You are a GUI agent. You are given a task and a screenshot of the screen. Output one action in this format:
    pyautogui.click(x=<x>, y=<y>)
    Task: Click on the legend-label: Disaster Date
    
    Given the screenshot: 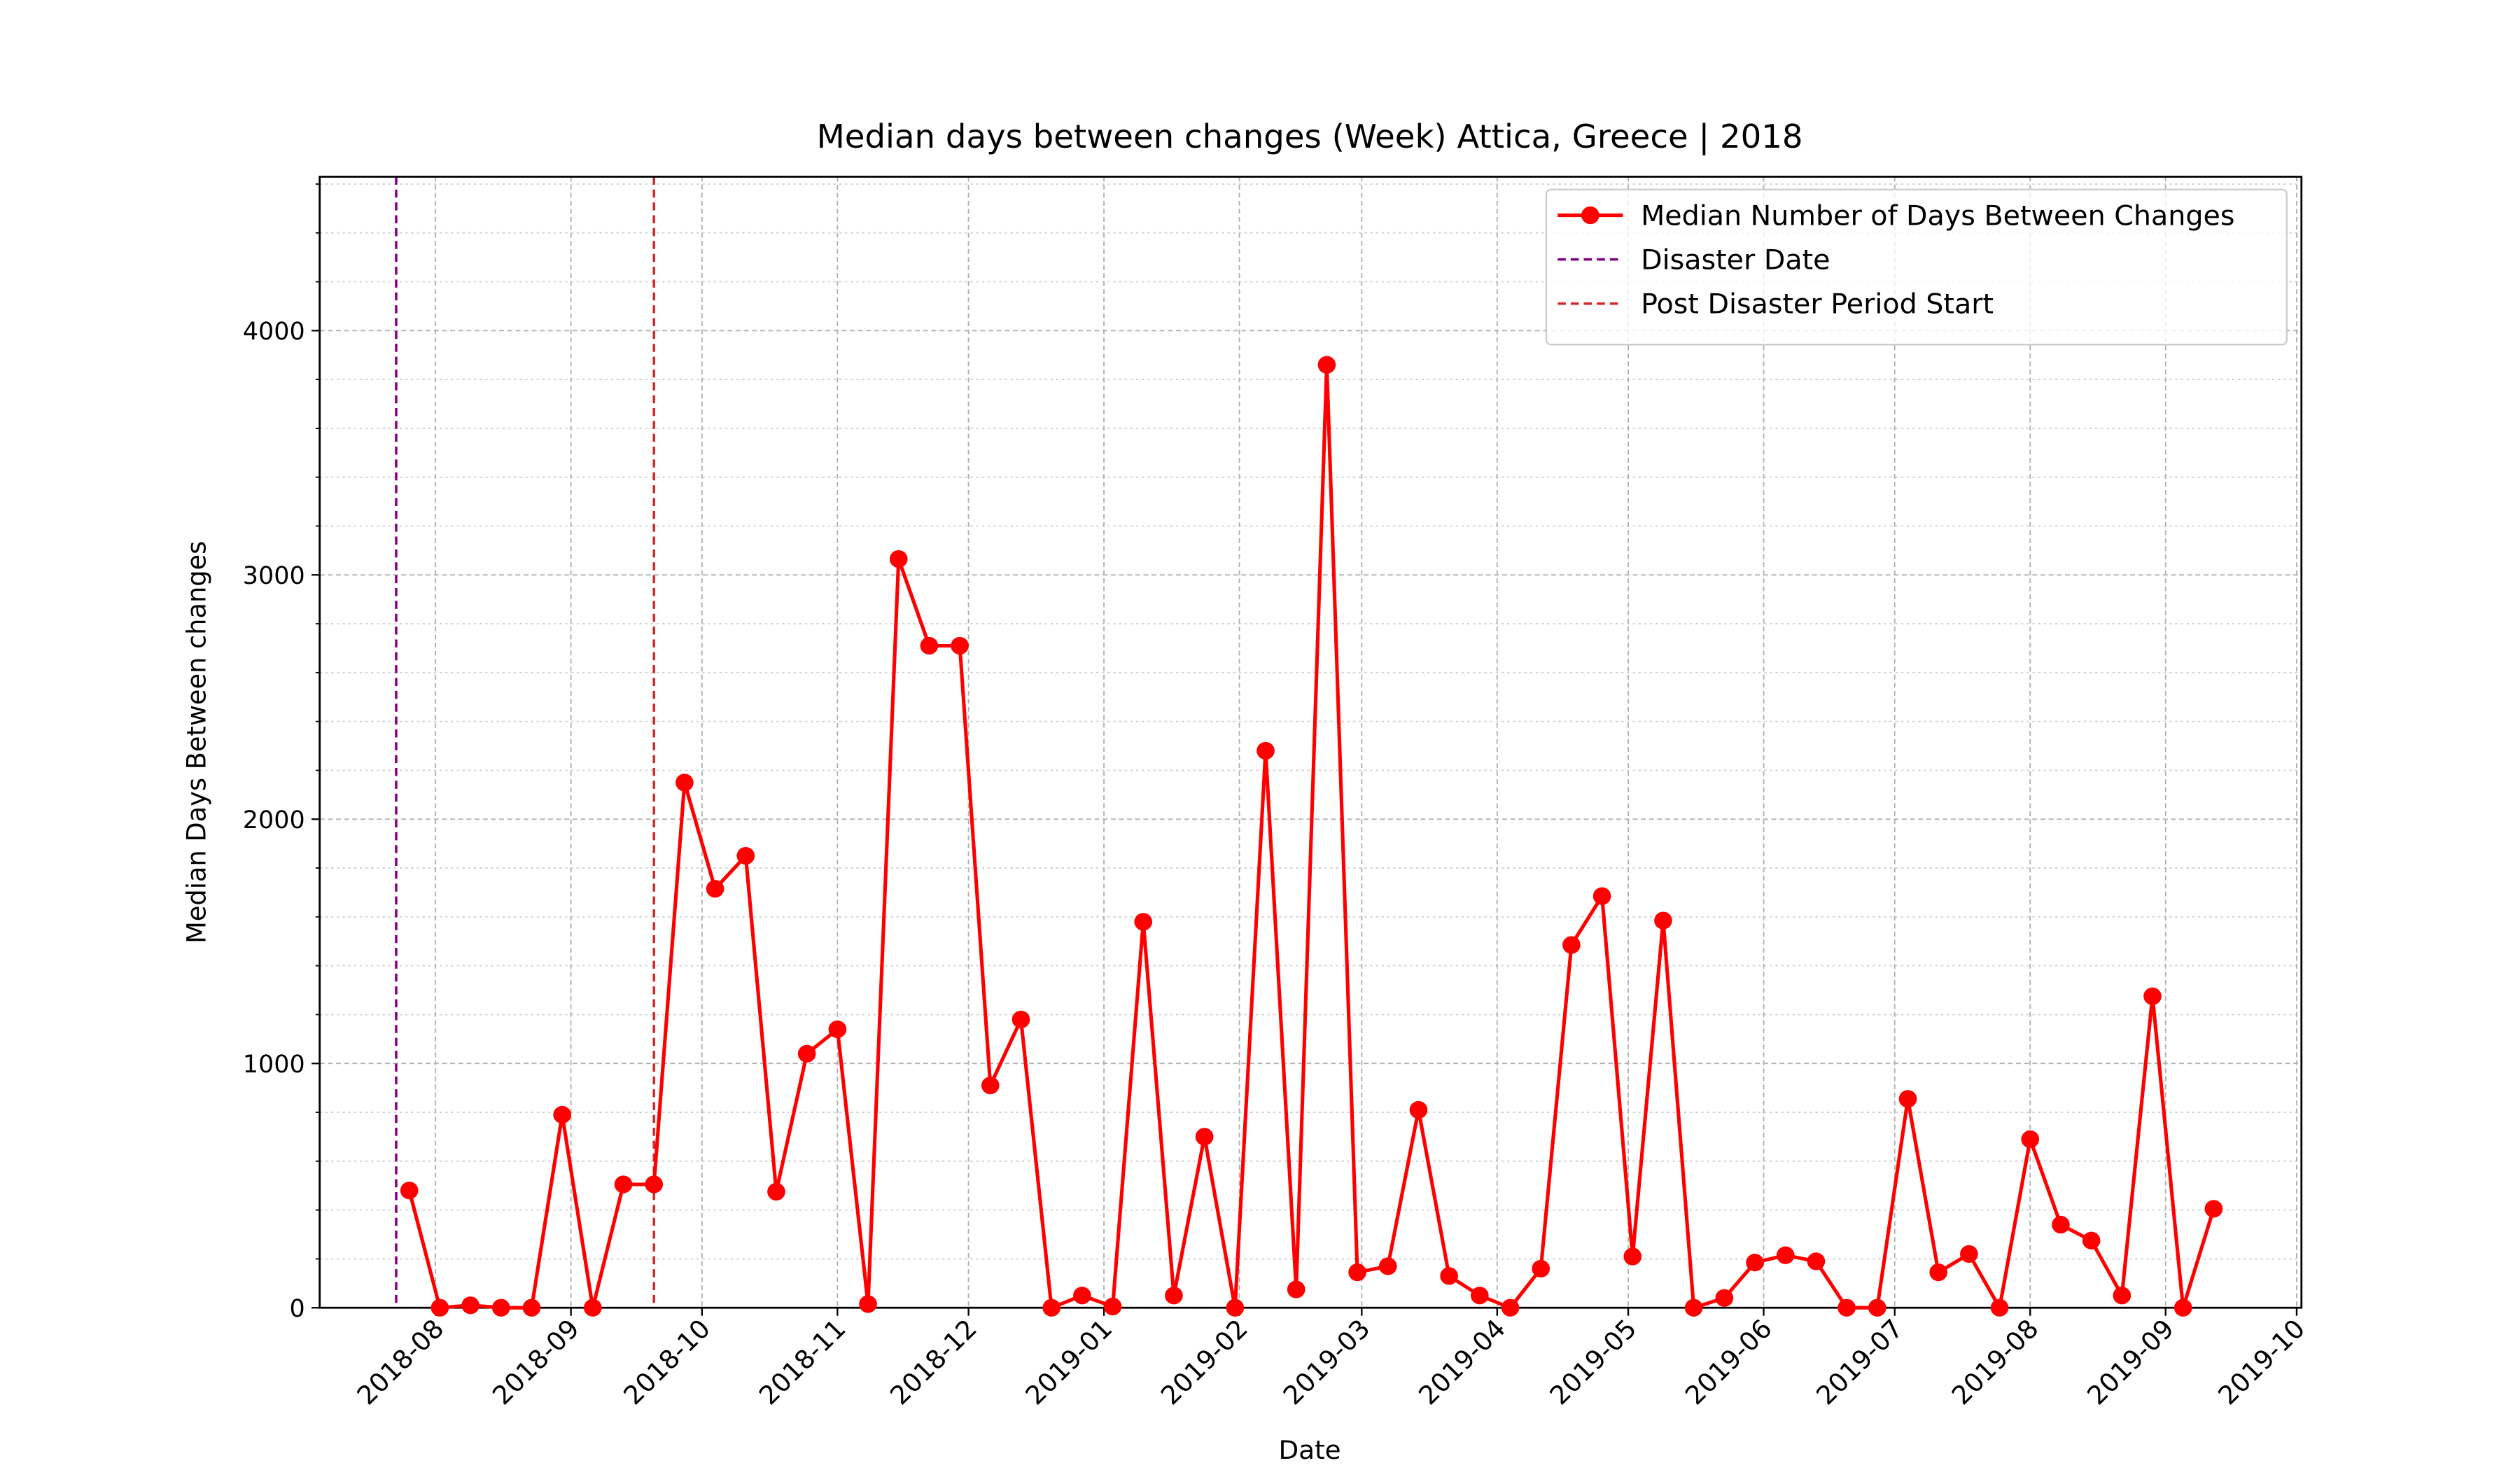 What is the action you would take?
    pyautogui.click(x=1735, y=260)
    